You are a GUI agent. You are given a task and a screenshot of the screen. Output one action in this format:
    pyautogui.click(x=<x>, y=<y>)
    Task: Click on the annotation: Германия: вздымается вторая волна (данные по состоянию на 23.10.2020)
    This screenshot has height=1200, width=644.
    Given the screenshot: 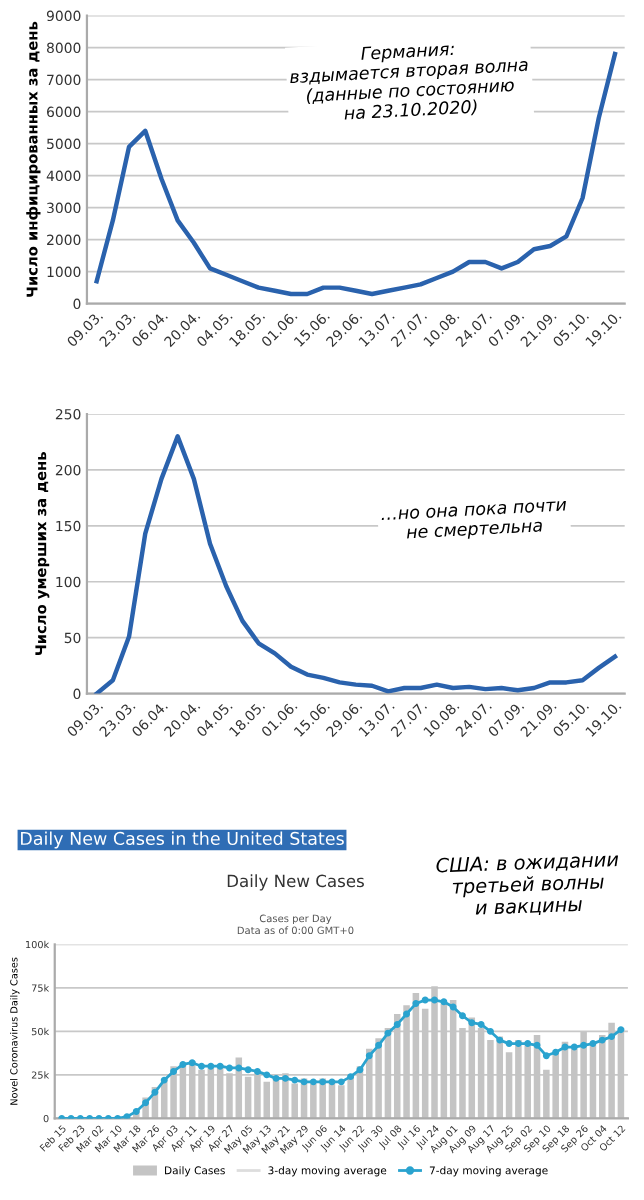 What is the action you would take?
    pyautogui.click(x=409, y=82)
    